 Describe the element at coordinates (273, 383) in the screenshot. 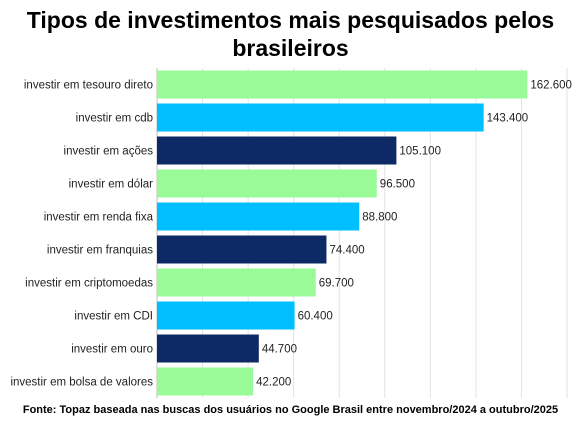

I see `value-label: 42.200` at that location.